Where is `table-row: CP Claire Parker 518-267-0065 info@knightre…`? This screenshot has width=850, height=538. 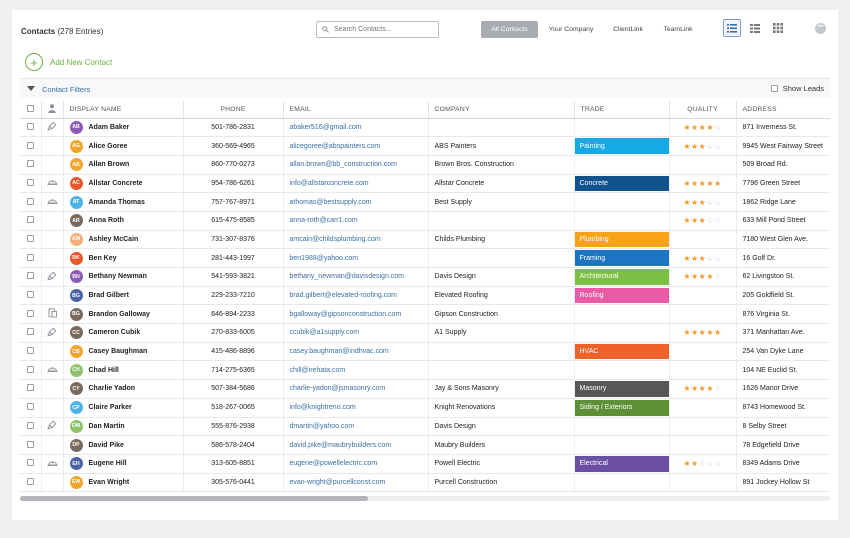 table-row: CP Claire Parker 518-267-0065 info@knightre… is located at coordinates (425, 408).